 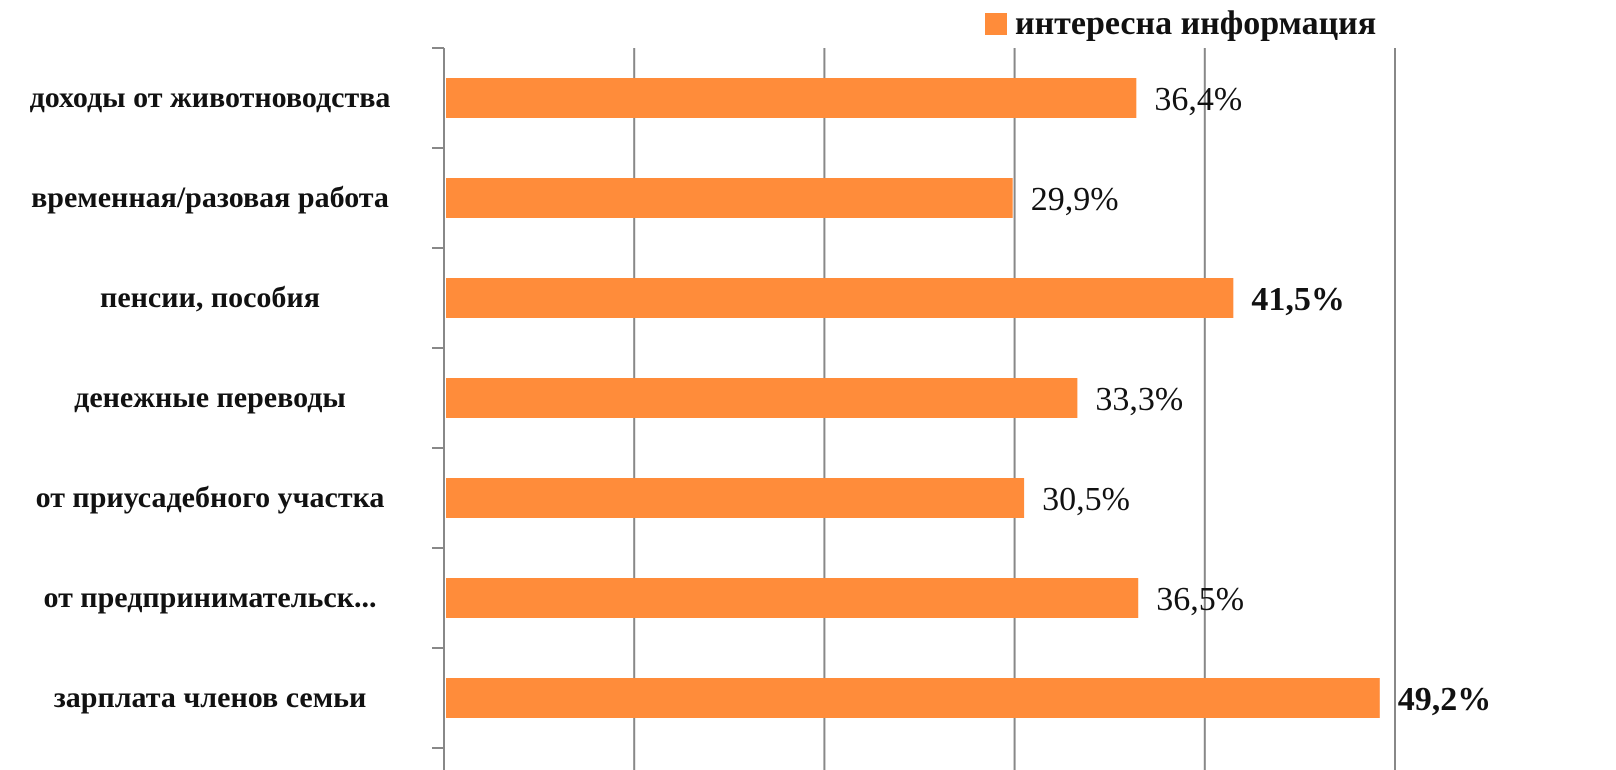 I want to click on value-label: 33,3%, so click(x=1139, y=399).